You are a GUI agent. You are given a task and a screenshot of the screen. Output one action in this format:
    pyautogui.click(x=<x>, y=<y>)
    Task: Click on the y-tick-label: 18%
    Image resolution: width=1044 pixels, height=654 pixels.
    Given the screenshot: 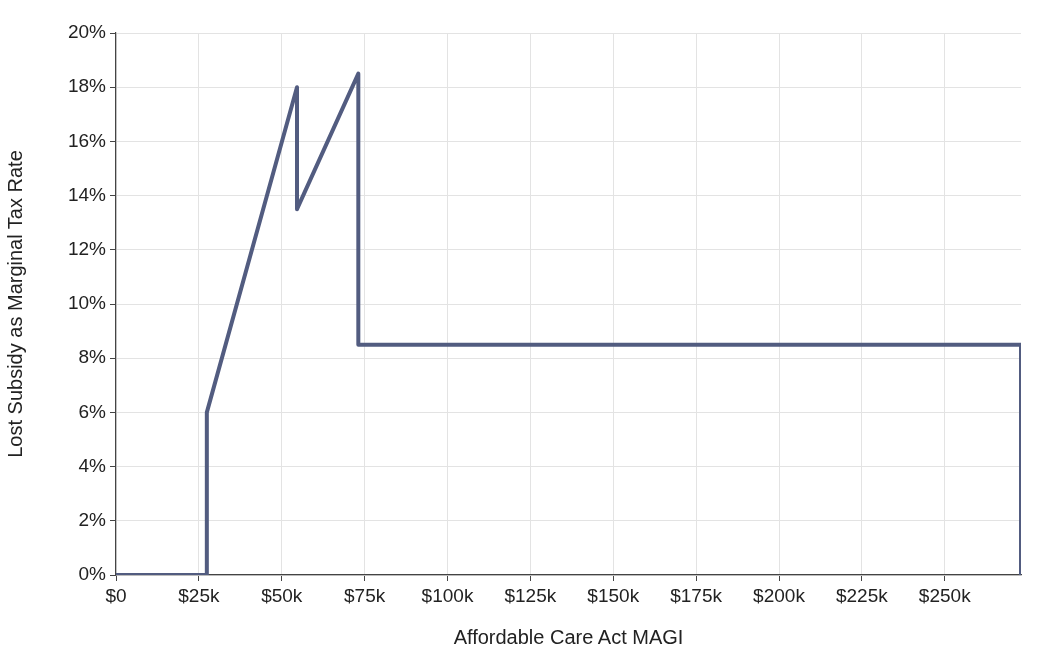 What is the action you would take?
    pyautogui.click(x=87, y=86)
    